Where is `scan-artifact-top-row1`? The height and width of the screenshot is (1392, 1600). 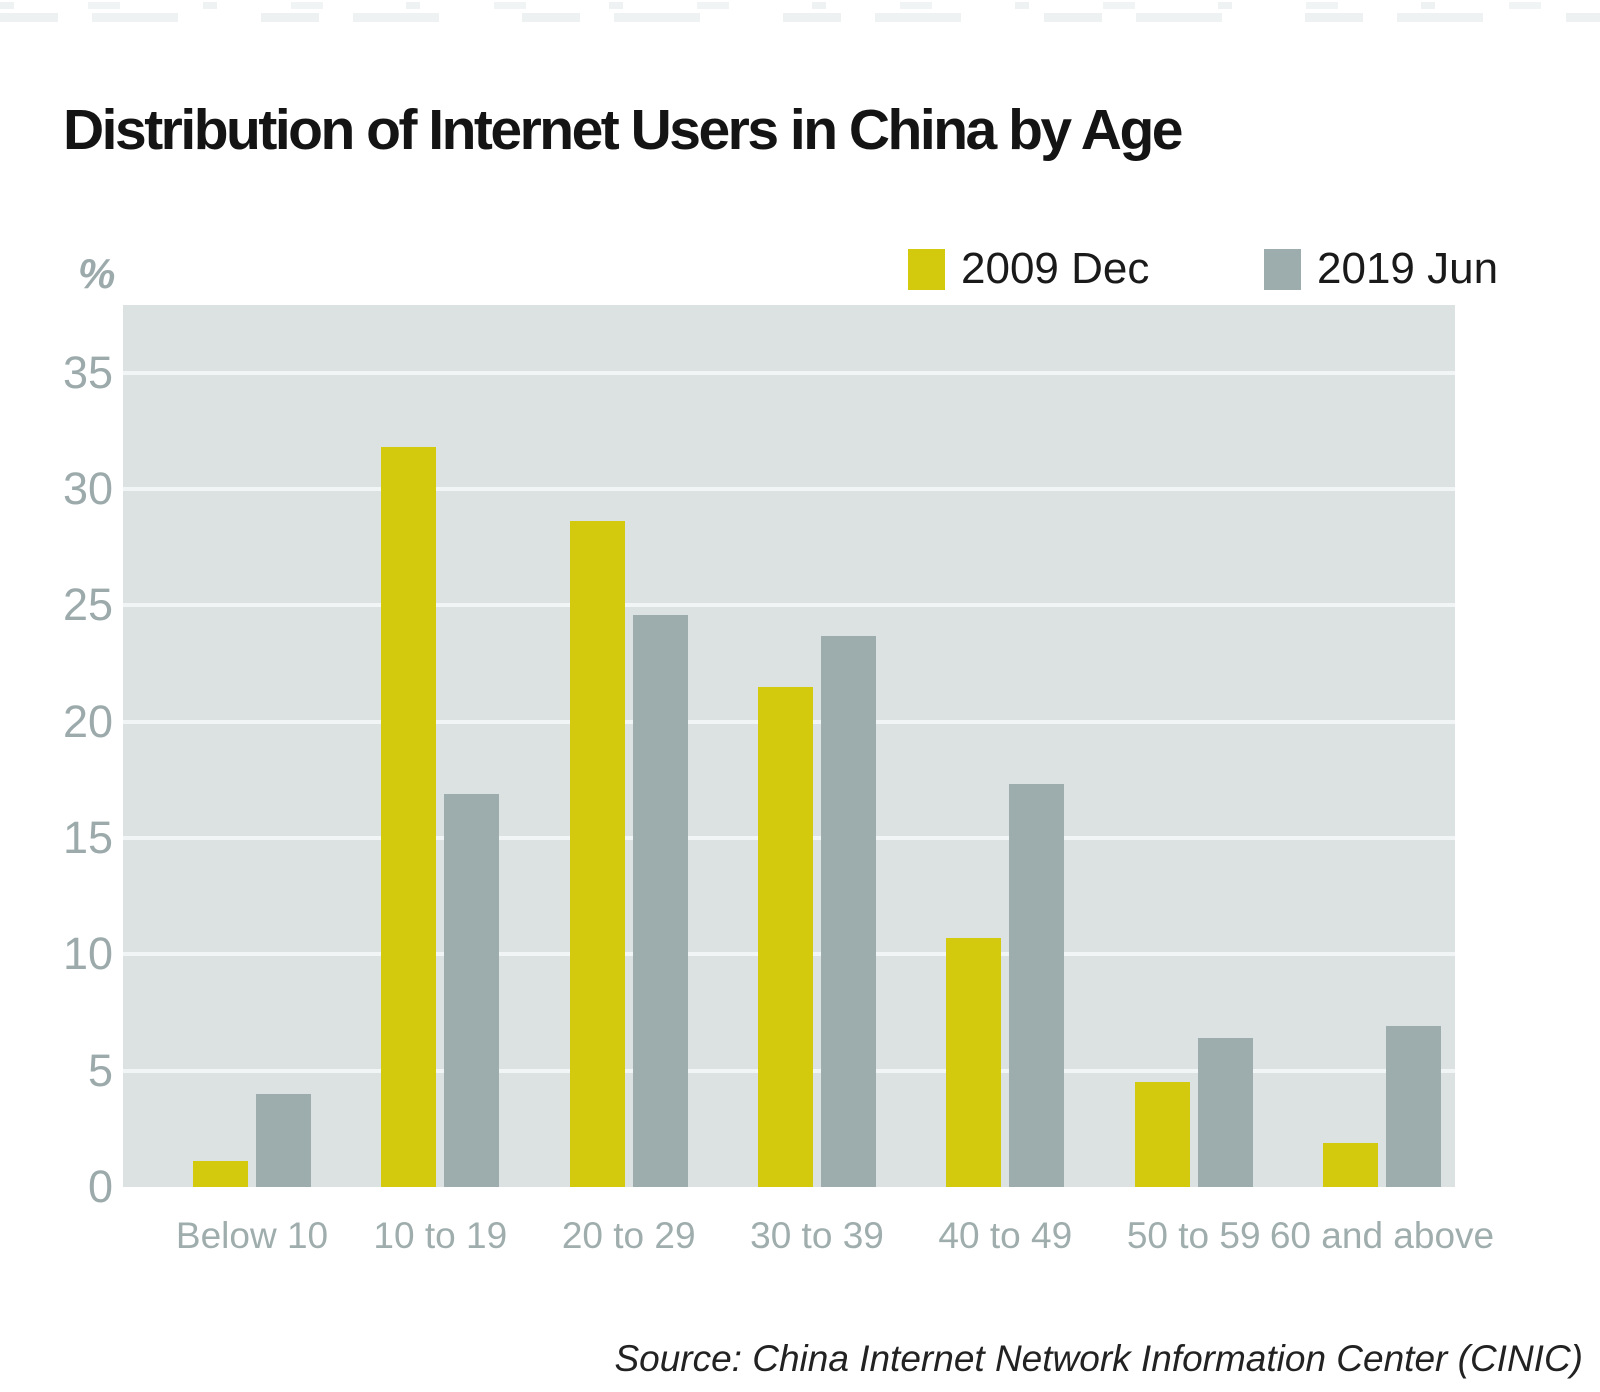
scan-artifact-top-row1 is located at coordinates (800, 5).